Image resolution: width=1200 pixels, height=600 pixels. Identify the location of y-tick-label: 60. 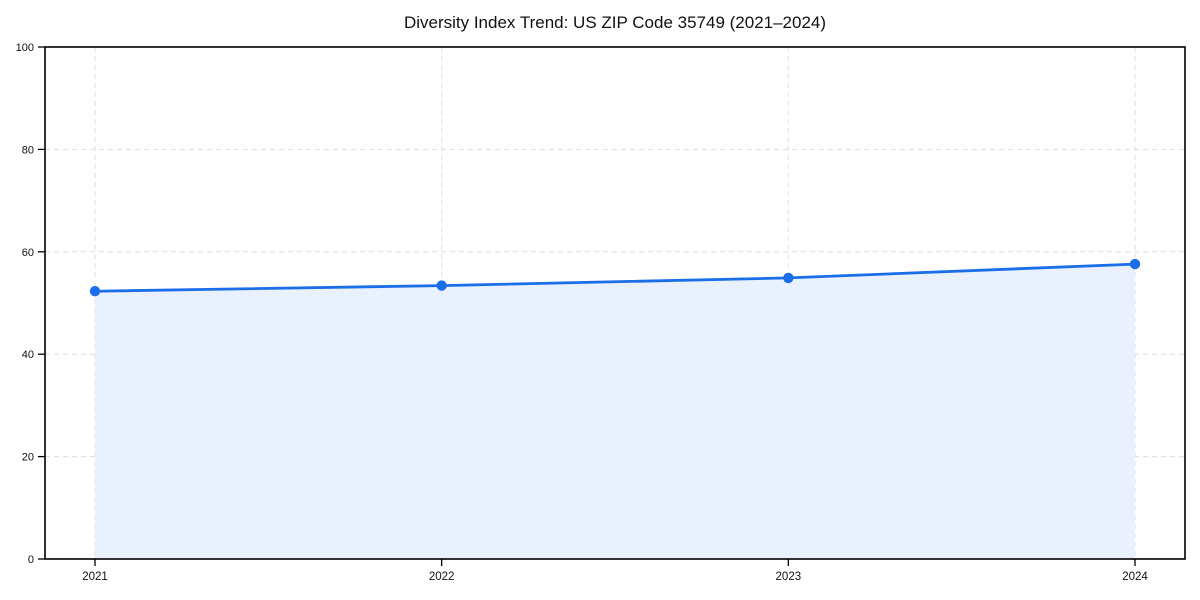
(28, 253).